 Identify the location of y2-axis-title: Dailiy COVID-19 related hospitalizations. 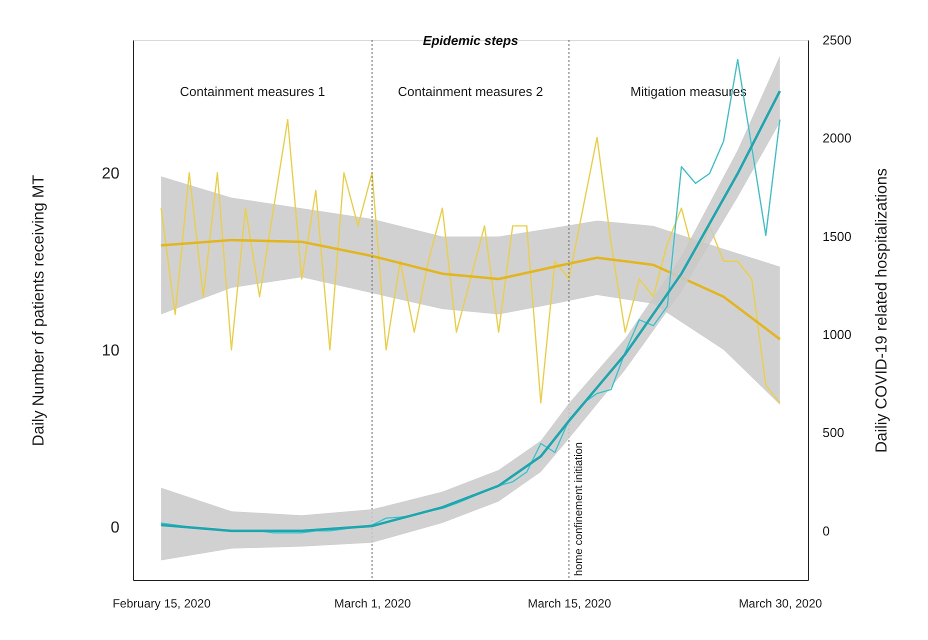
(881, 310).